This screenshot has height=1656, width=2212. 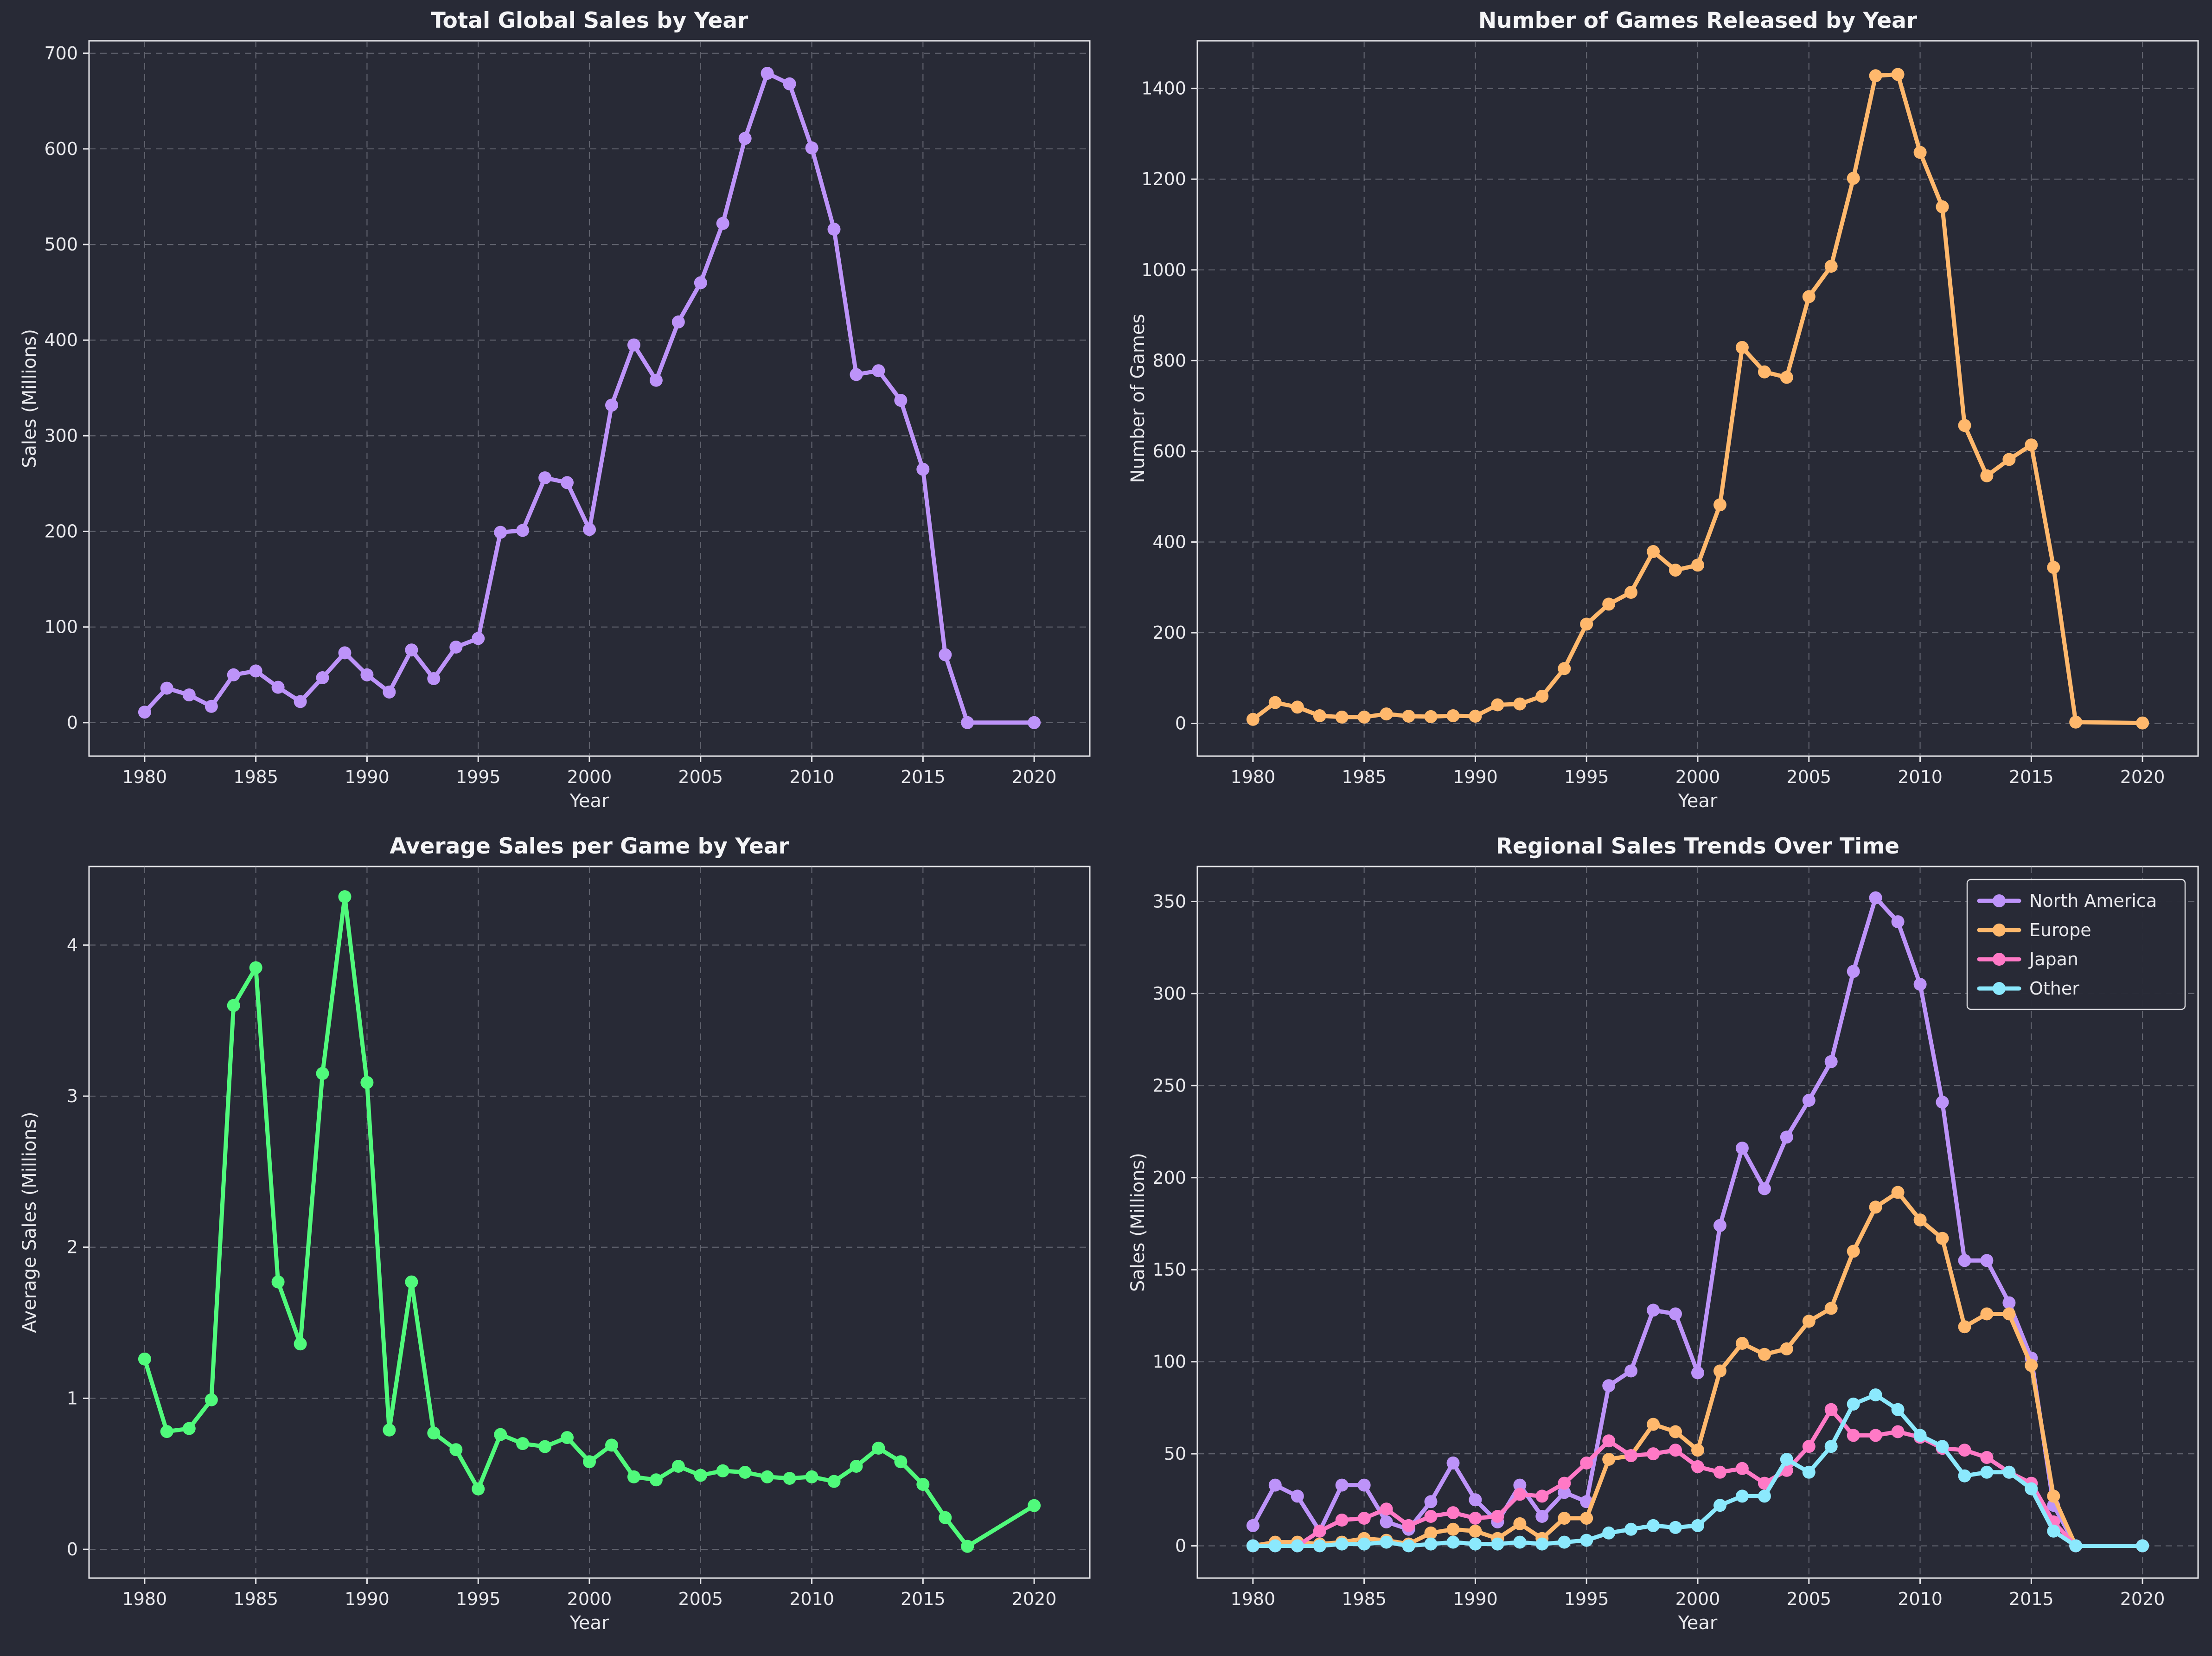 I want to click on x-tick-label: 2015, so click(x=923, y=1599).